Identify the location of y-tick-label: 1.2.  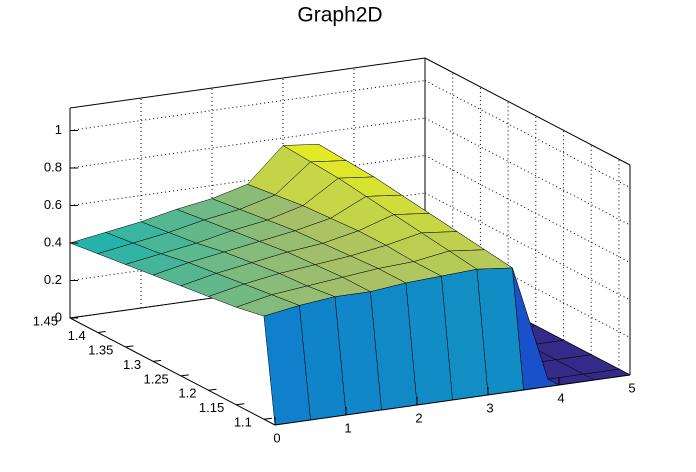
(187, 393).